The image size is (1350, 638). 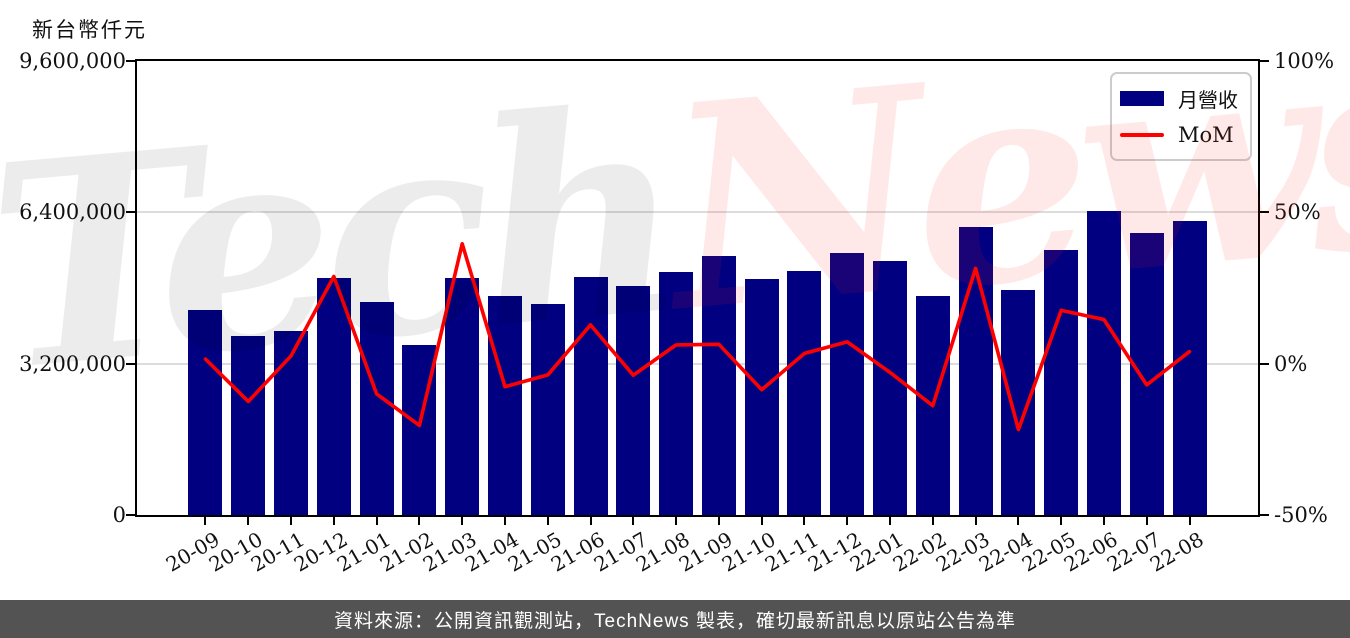 What do you see at coordinates (89, 30) in the screenshot?
I see `y-axis-unit-label: 新台幣仟元` at bounding box center [89, 30].